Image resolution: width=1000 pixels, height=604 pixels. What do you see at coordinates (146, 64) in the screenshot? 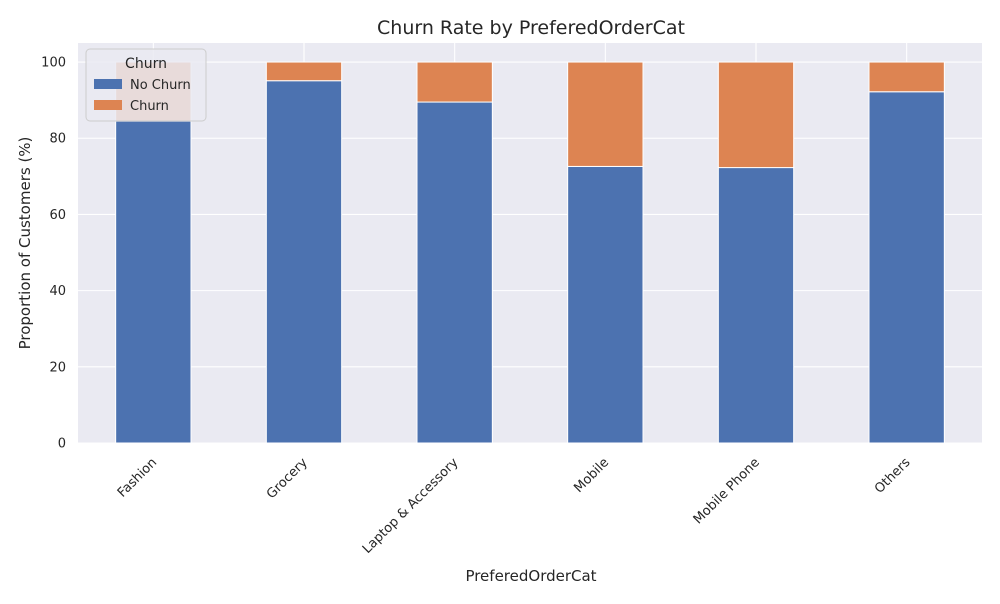
I see `legend-title: Churn` at bounding box center [146, 64].